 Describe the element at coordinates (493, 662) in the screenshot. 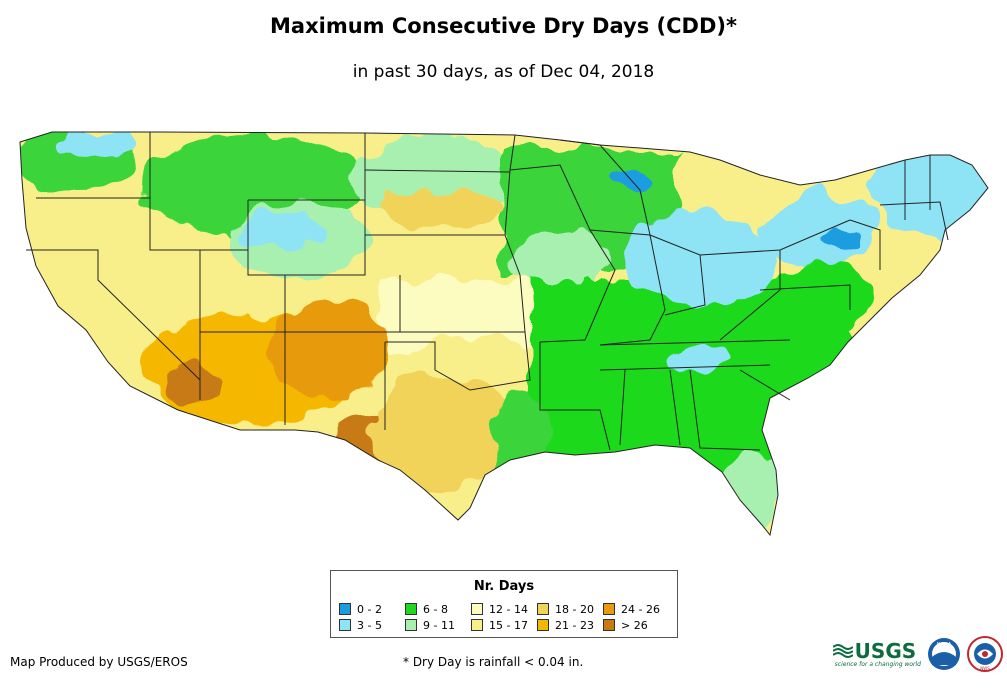

I see `footnote-text: * Dry Day is rainfall < 0.04 in.` at that location.